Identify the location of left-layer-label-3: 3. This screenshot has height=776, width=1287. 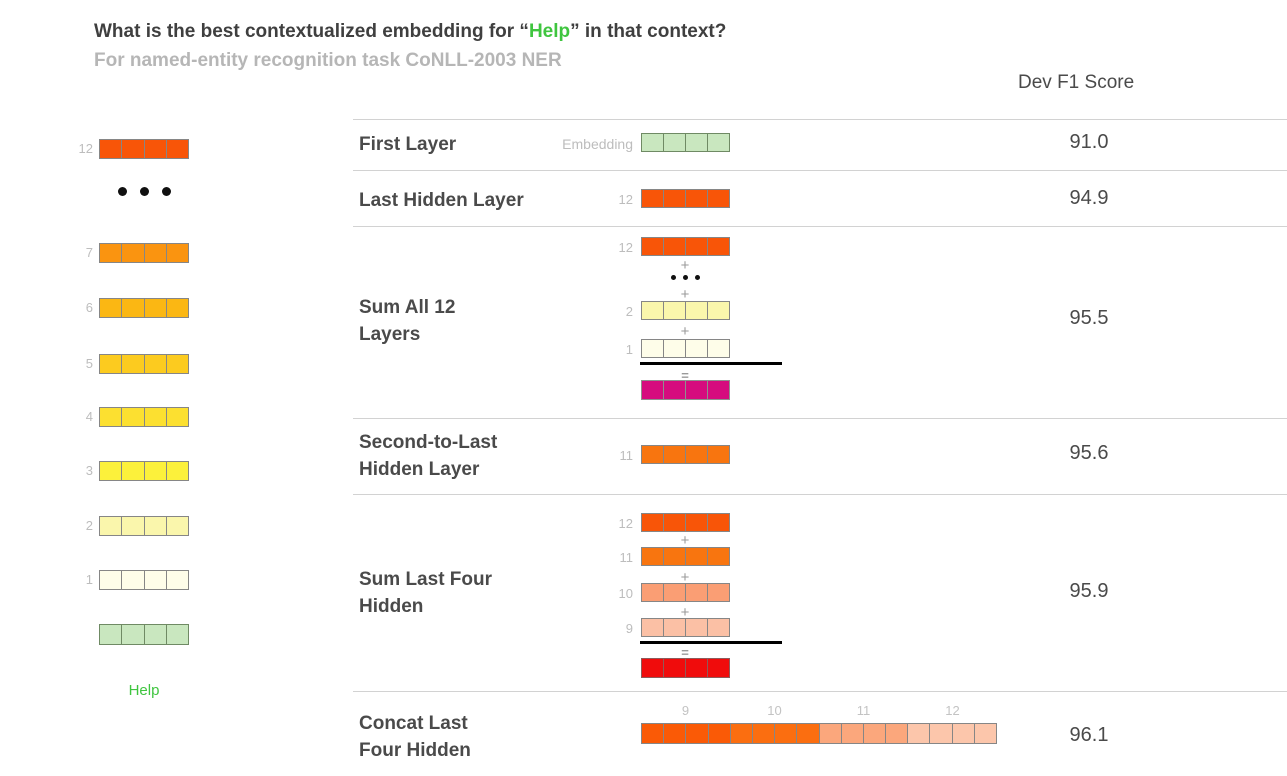
(89, 470).